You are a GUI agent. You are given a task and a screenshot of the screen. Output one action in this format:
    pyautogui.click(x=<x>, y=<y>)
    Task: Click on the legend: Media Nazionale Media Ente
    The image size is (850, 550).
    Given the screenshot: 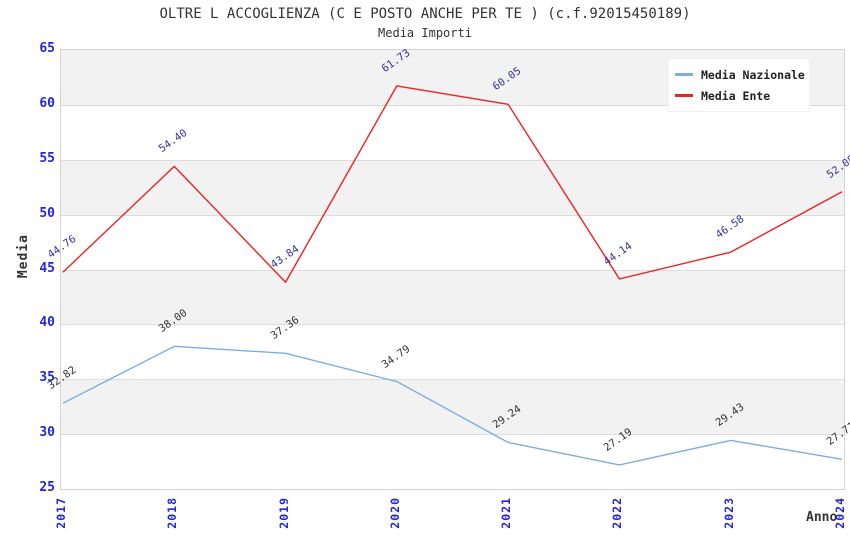 What is the action you would take?
    pyautogui.click(x=739, y=85)
    